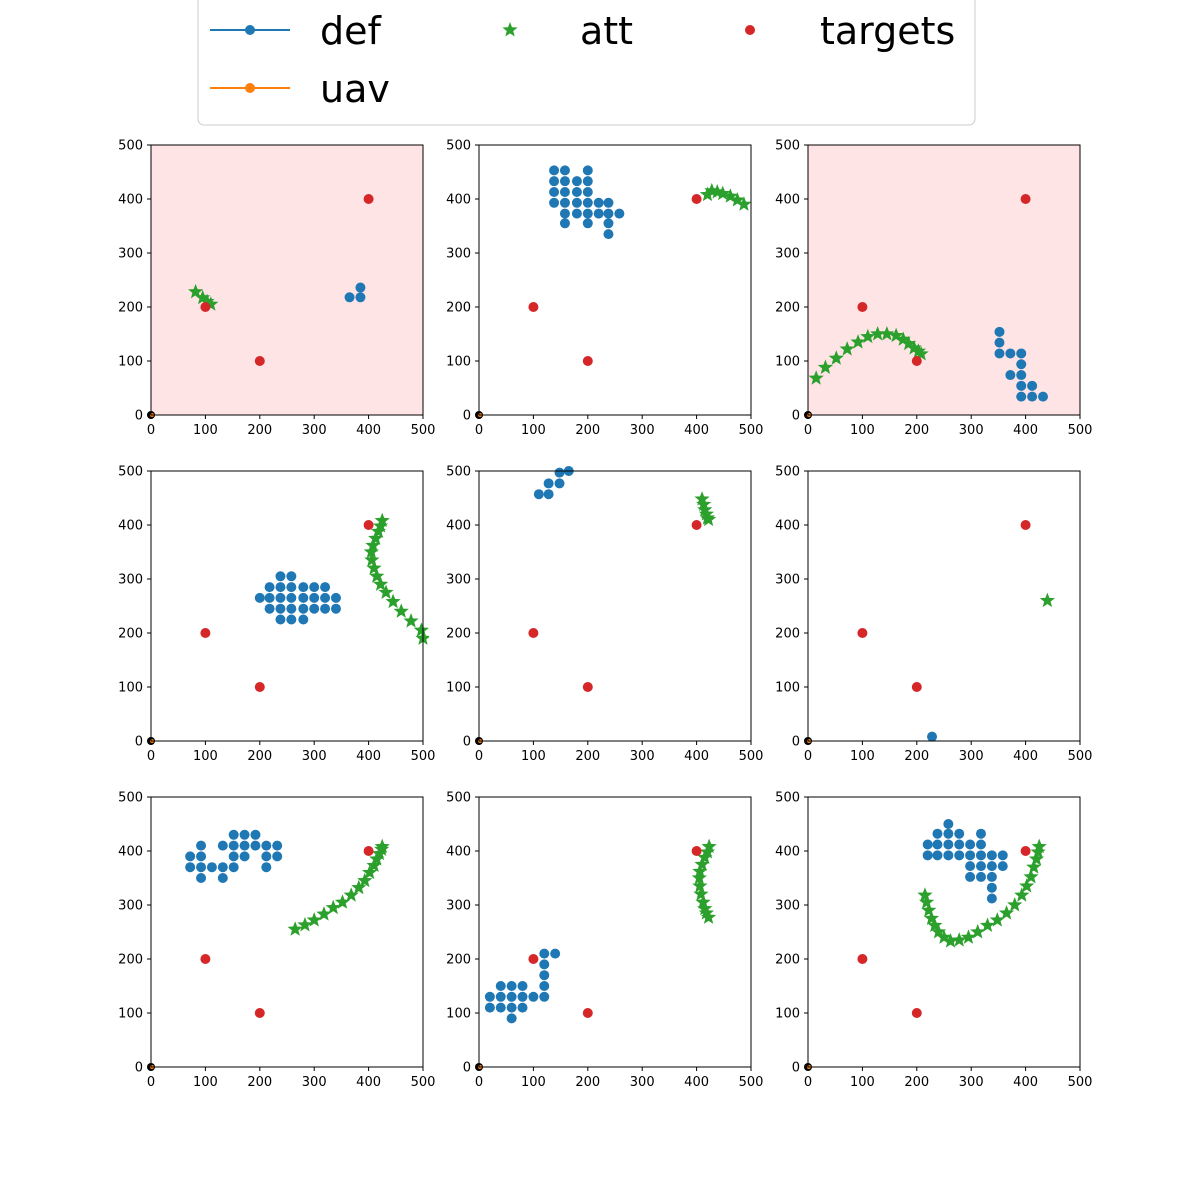 The image size is (1200, 1200). Describe the element at coordinates (971, 756) in the screenshot. I see `x-tick-label: 300` at that location.